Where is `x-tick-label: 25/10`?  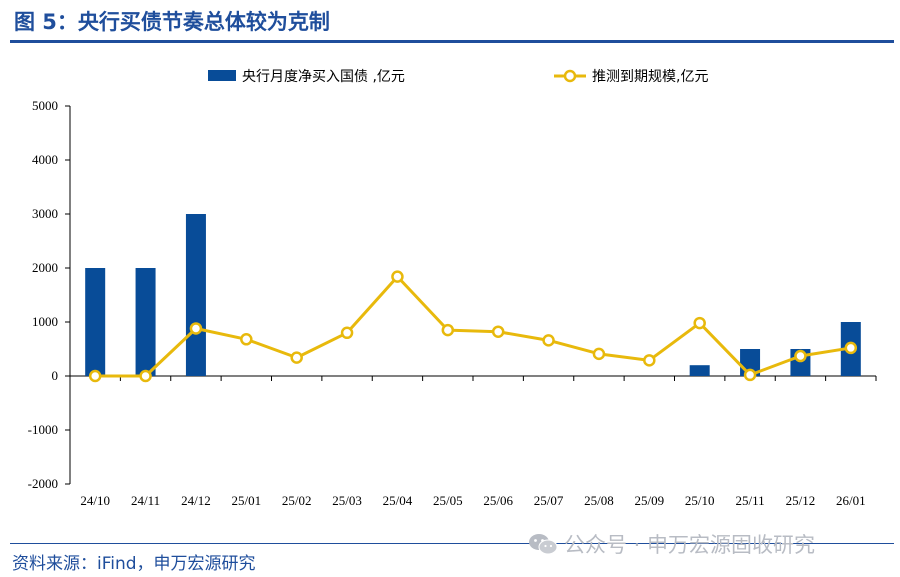 x-tick-label: 25/10 is located at coordinates (700, 500).